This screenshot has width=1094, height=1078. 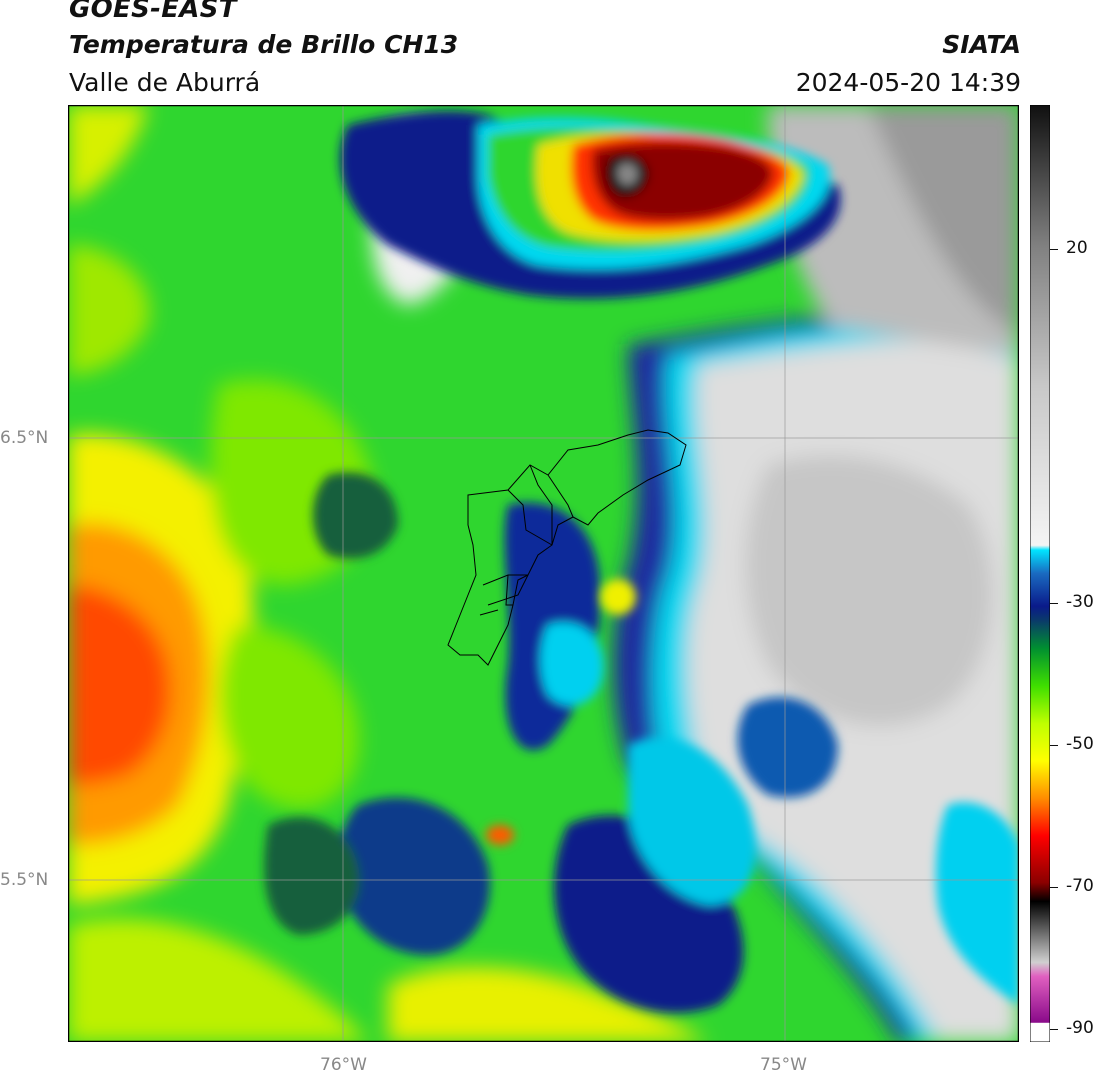 What do you see at coordinates (1077, 248) in the screenshot?
I see `colorbar-label-20: 20` at bounding box center [1077, 248].